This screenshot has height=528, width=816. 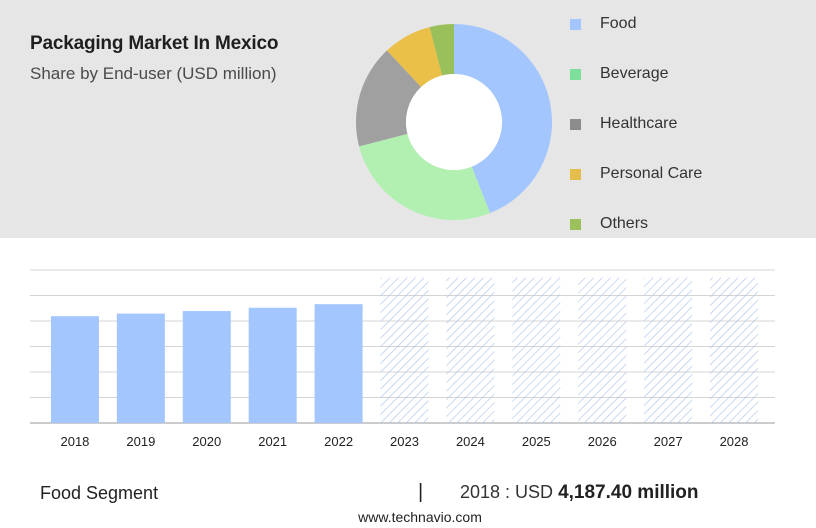 What do you see at coordinates (734, 441) in the screenshot?
I see `x-tick-label-2028: 2028` at bounding box center [734, 441].